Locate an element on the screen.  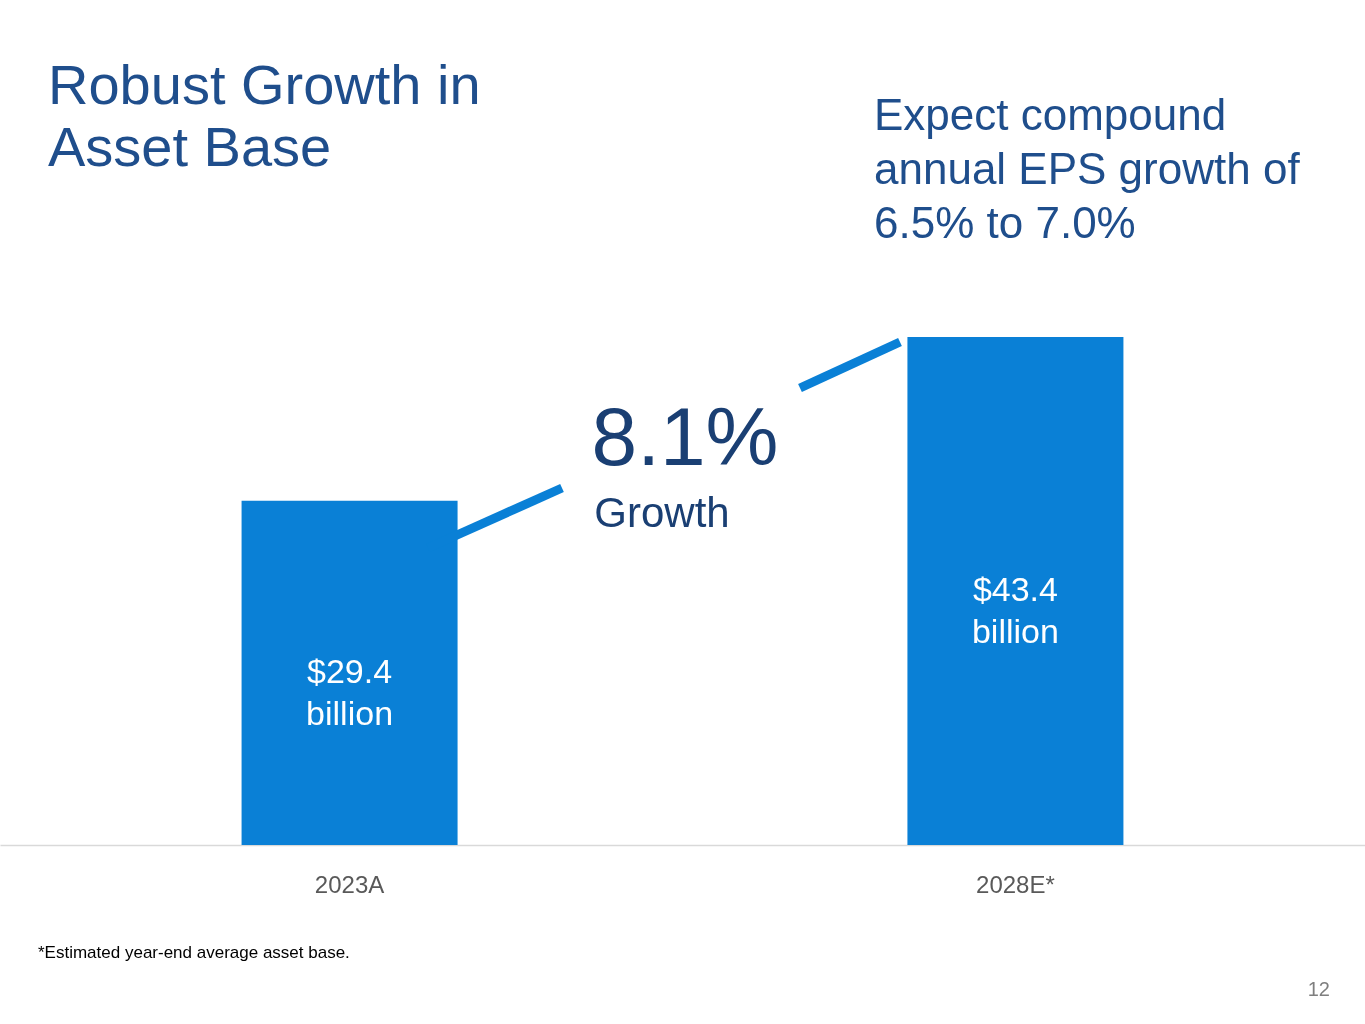
x-tick-label: 2023A is located at coordinates (349, 884).